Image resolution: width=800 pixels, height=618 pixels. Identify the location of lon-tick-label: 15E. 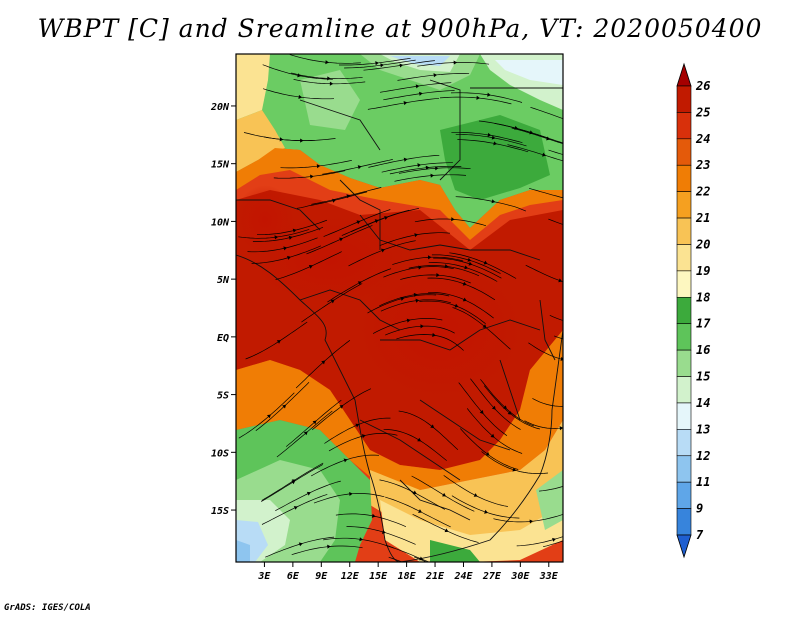
(378, 576).